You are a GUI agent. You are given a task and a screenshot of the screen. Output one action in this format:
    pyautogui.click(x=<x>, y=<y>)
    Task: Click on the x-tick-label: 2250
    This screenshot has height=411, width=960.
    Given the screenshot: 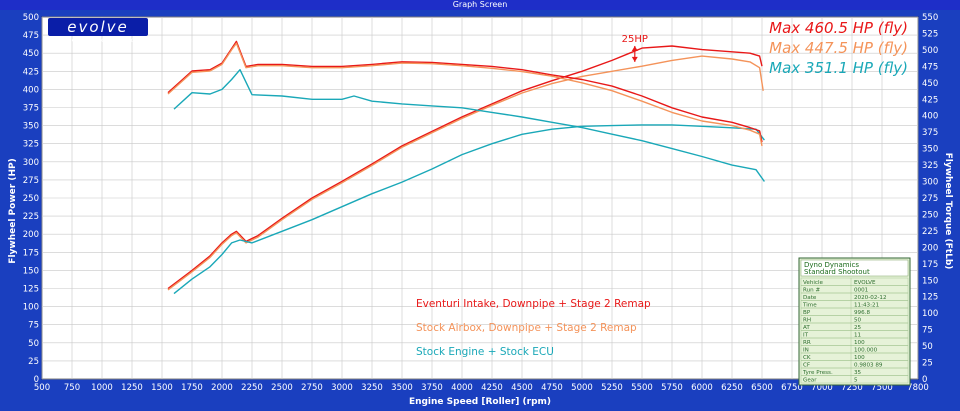 What is the action you would take?
    pyautogui.click(x=252, y=388)
    